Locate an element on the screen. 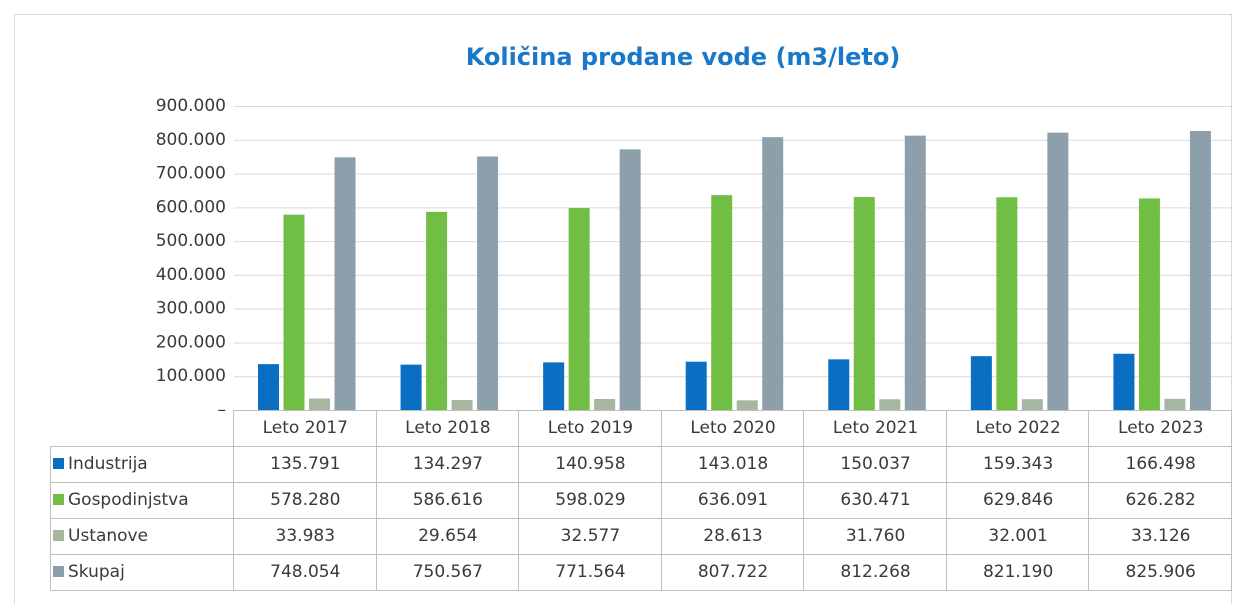 The image size is (1246, 608). legend-label: Skupaj is located at coordinates (96, 572).